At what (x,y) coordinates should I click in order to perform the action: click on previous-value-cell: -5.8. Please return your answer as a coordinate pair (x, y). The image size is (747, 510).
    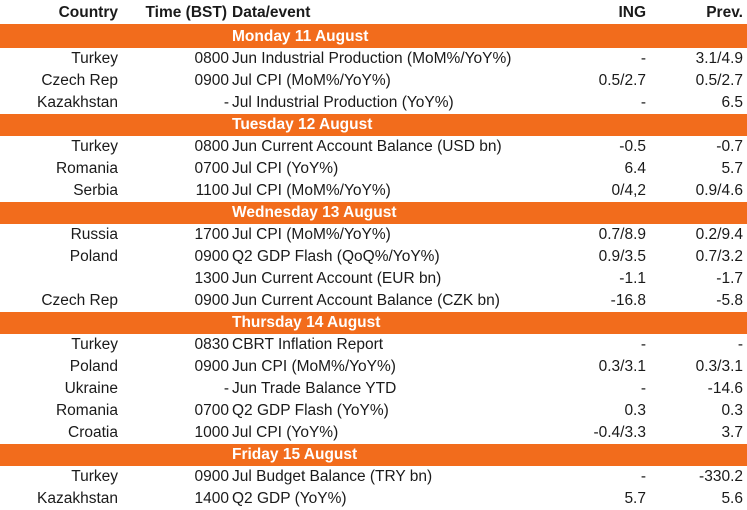
    Looking at the image, I should click on (729, 300).